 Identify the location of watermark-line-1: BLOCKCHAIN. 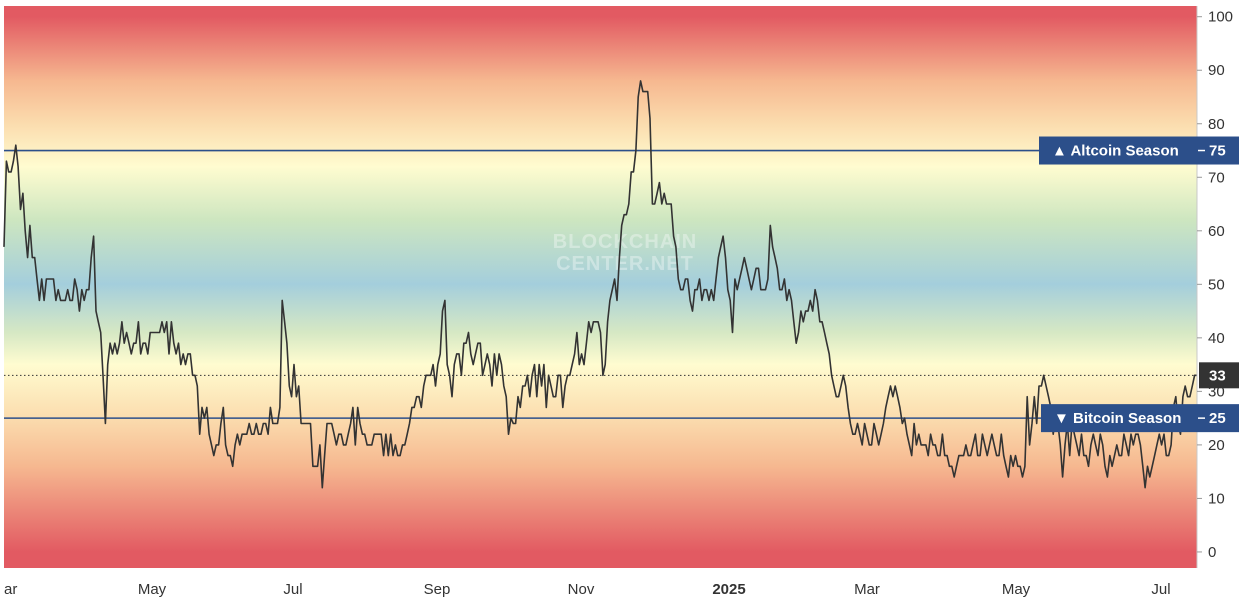
(625, 242).